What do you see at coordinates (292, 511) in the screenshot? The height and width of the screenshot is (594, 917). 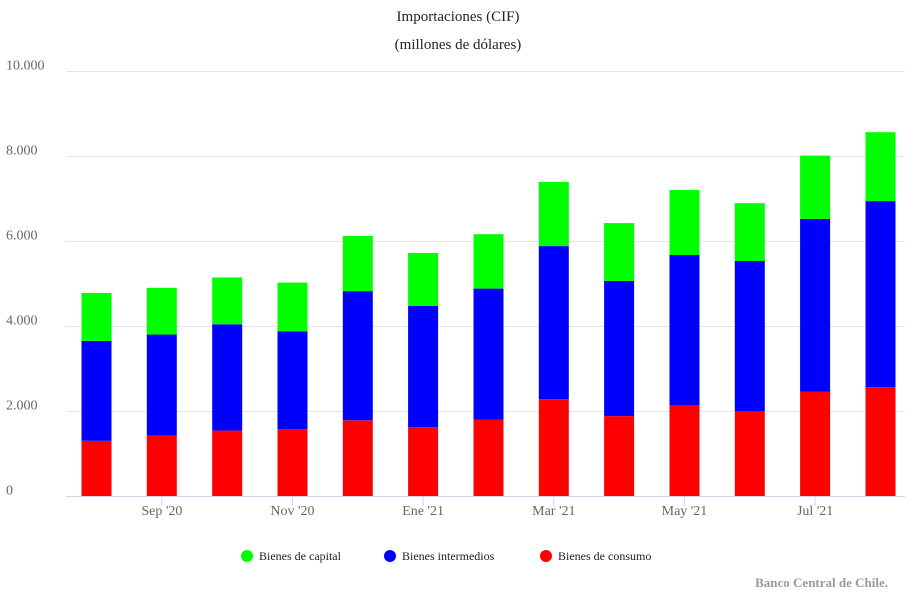 I see `x-tick-label: Nov '20` at bounding box center [292, 511].